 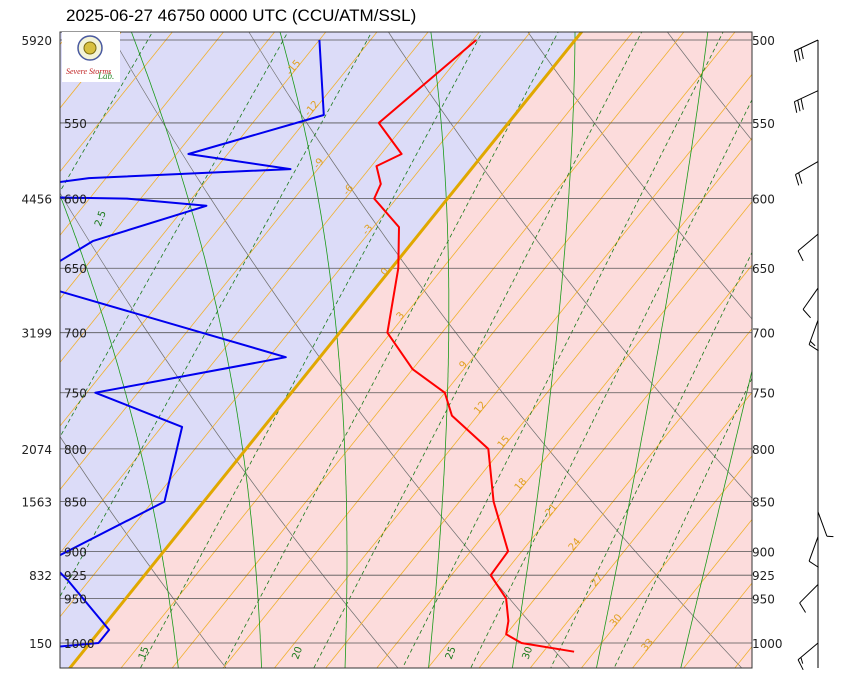 I want to click on mixing-ratio-label: 15, so click(x=144, y=653).